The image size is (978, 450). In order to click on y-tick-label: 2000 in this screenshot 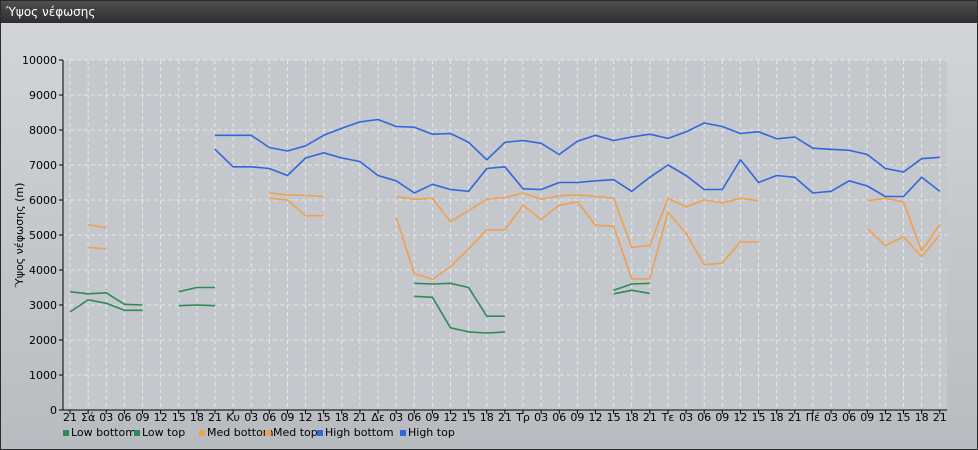, I will do `click(43, 340)`.